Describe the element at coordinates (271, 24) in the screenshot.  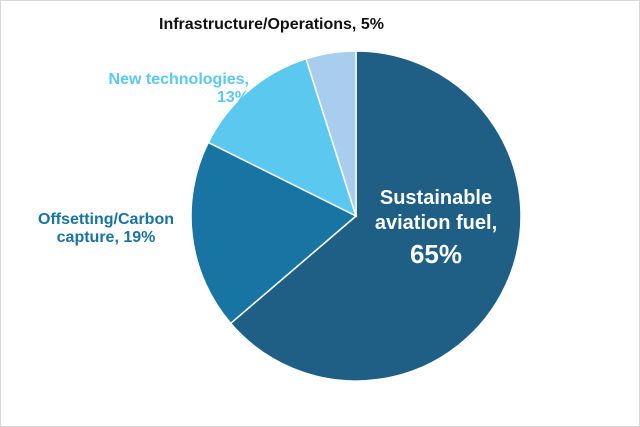
I see `data-label-infrastructure: Infrastructure/Operations, 5%` at that location.